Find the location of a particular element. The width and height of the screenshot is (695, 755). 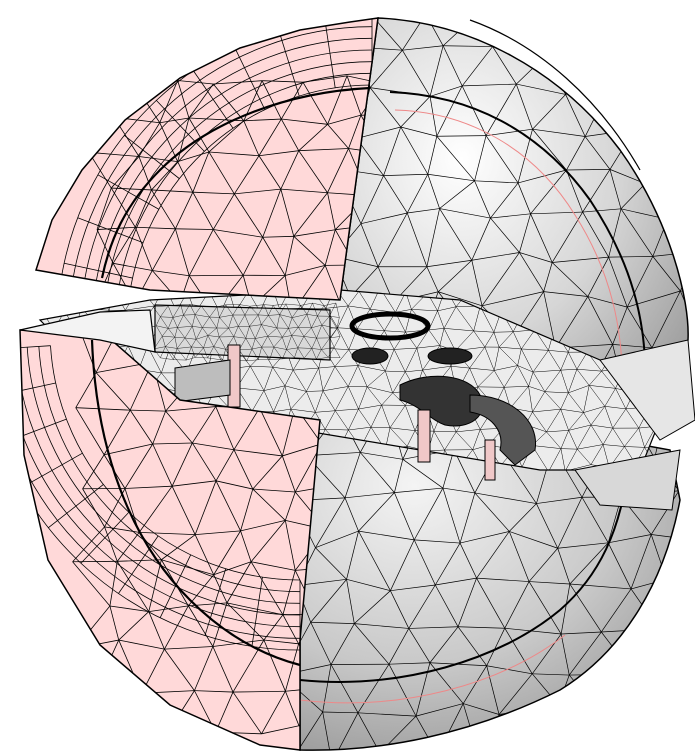

ring-component is located at coordinates (390, 326).